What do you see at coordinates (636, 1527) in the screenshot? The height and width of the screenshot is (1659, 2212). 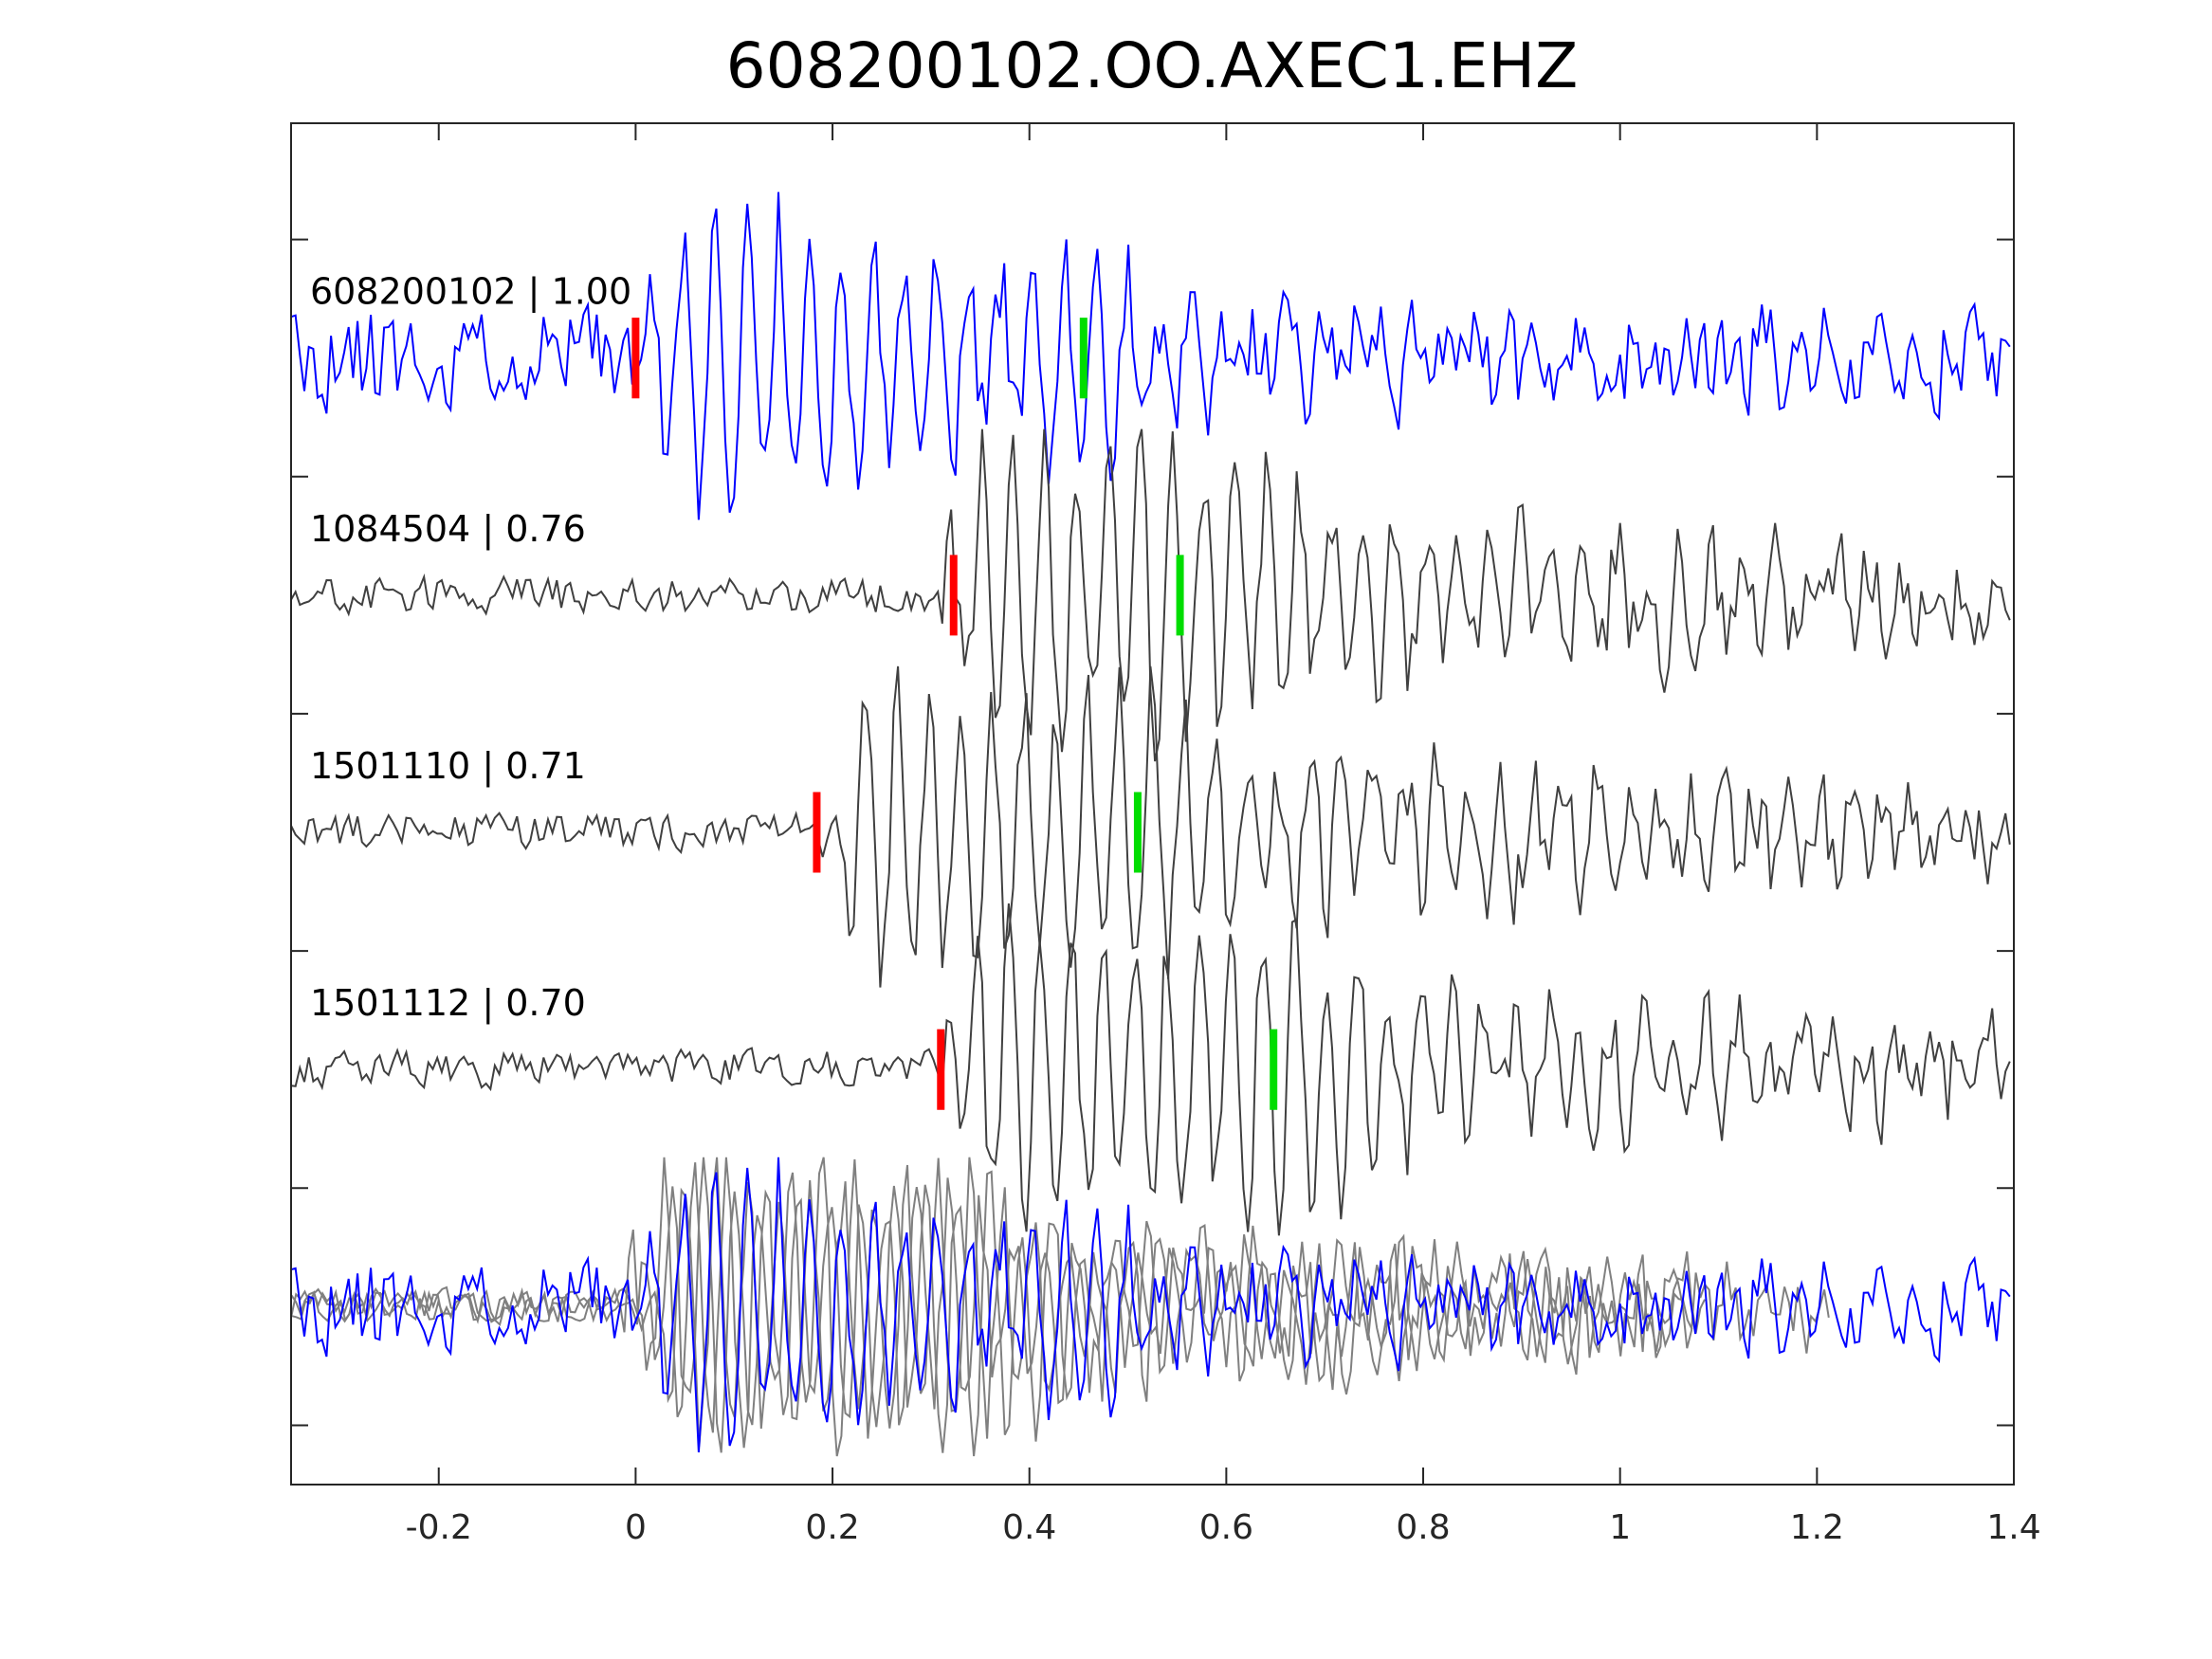 I see `x-tick-label: 0` at bounding box center [636, 1527].